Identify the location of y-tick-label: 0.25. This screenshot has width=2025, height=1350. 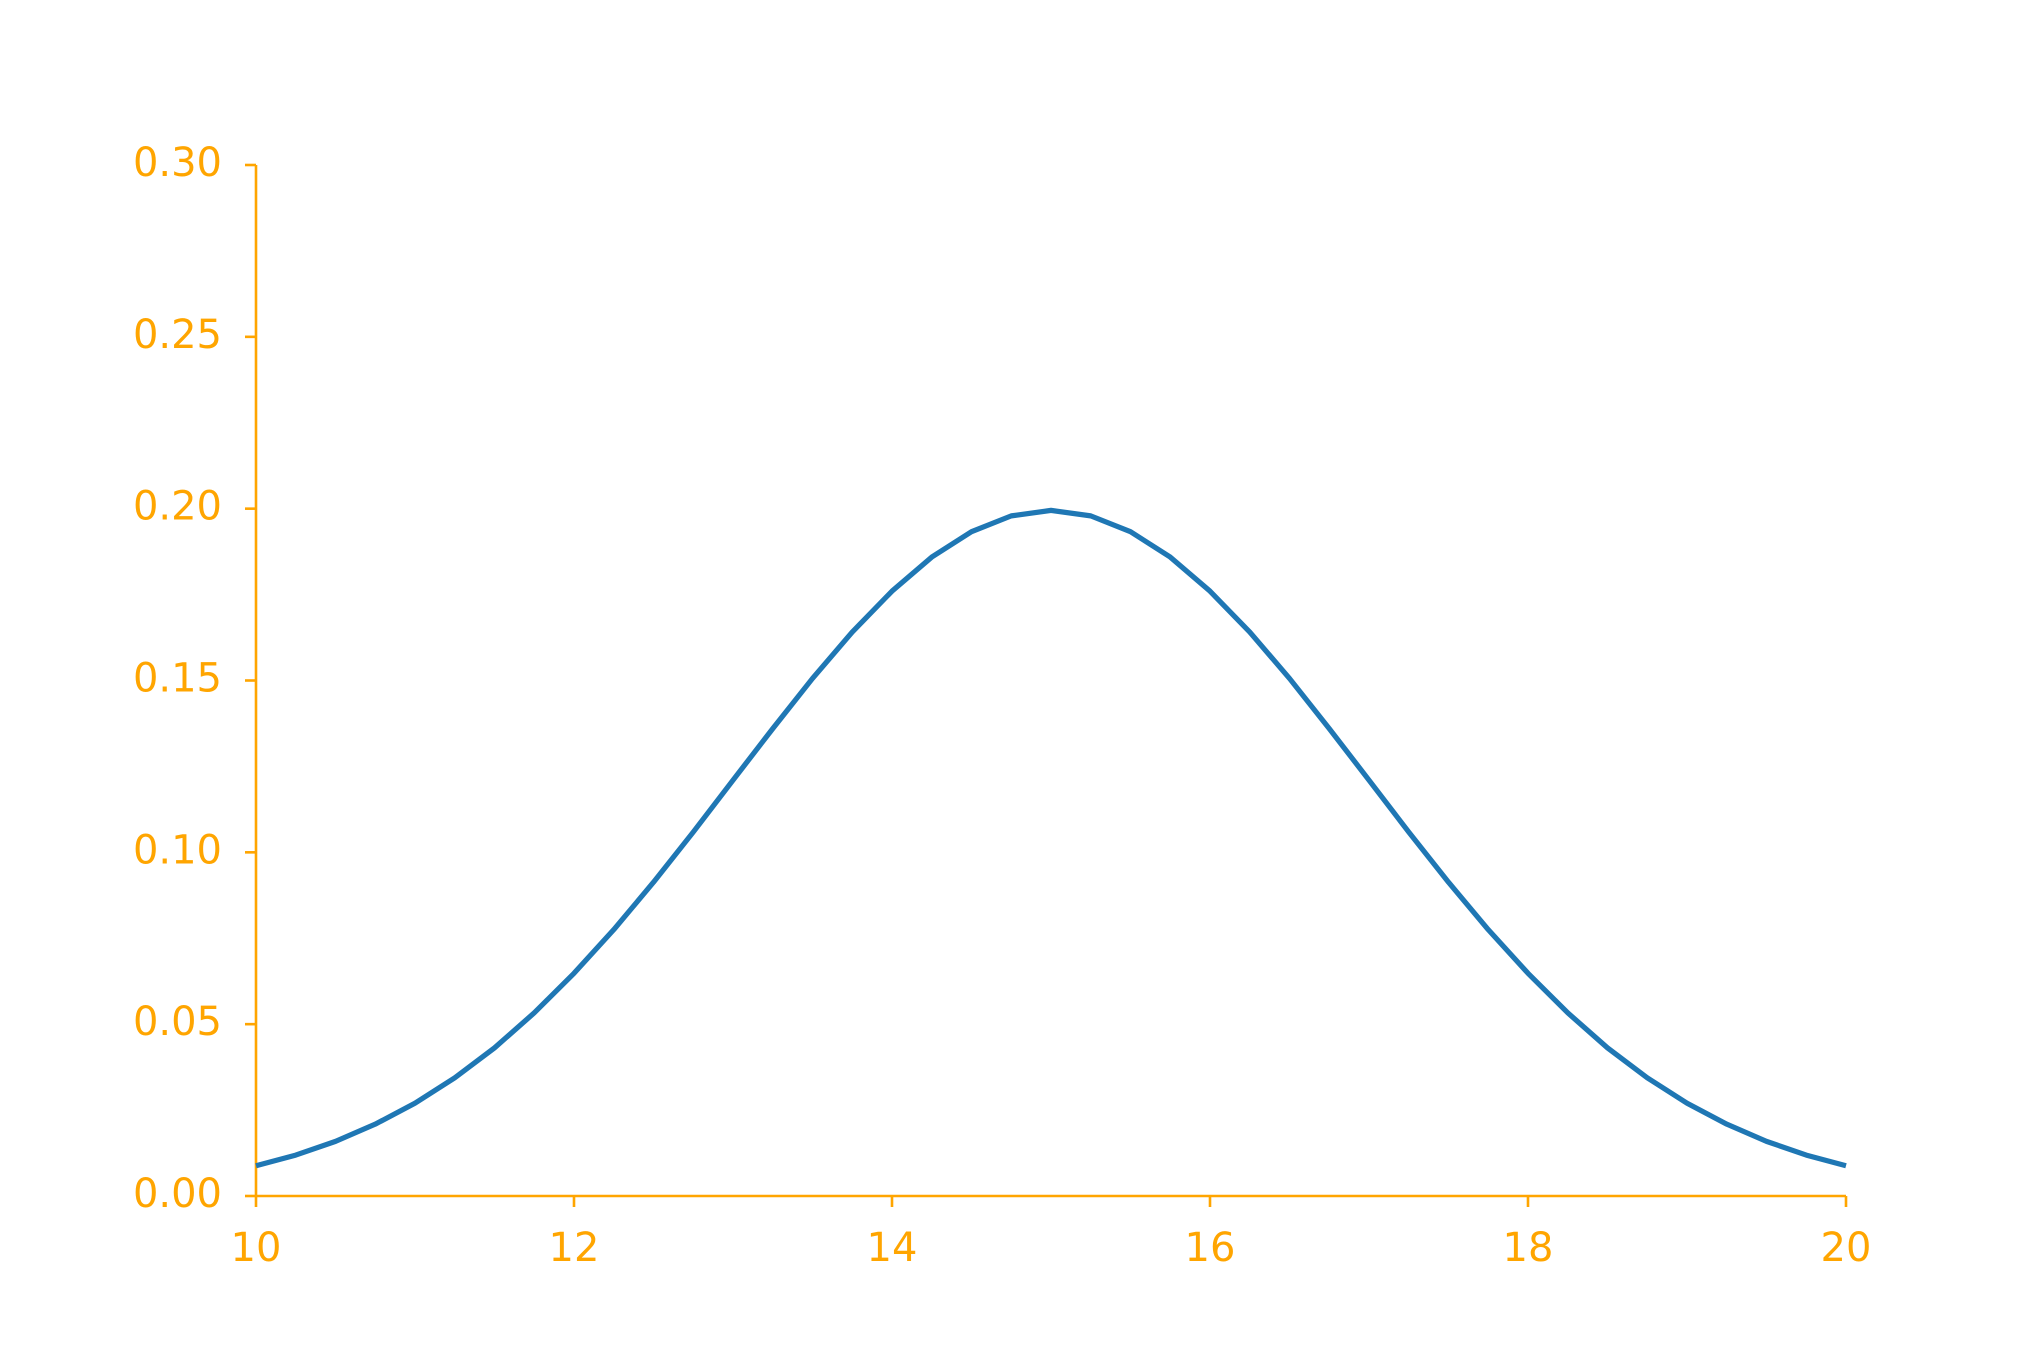
(177, 335).